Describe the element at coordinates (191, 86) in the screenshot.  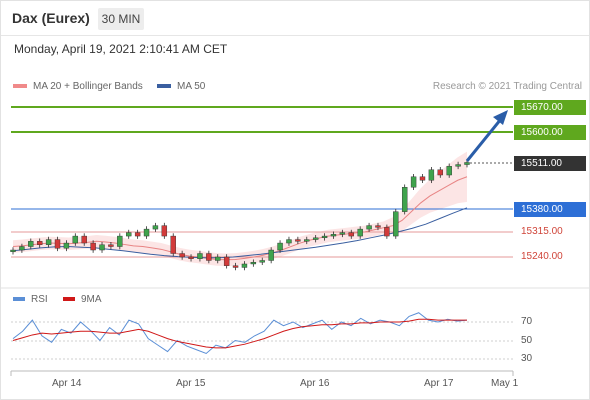
I see `ma50-label: MA 50` at that location.